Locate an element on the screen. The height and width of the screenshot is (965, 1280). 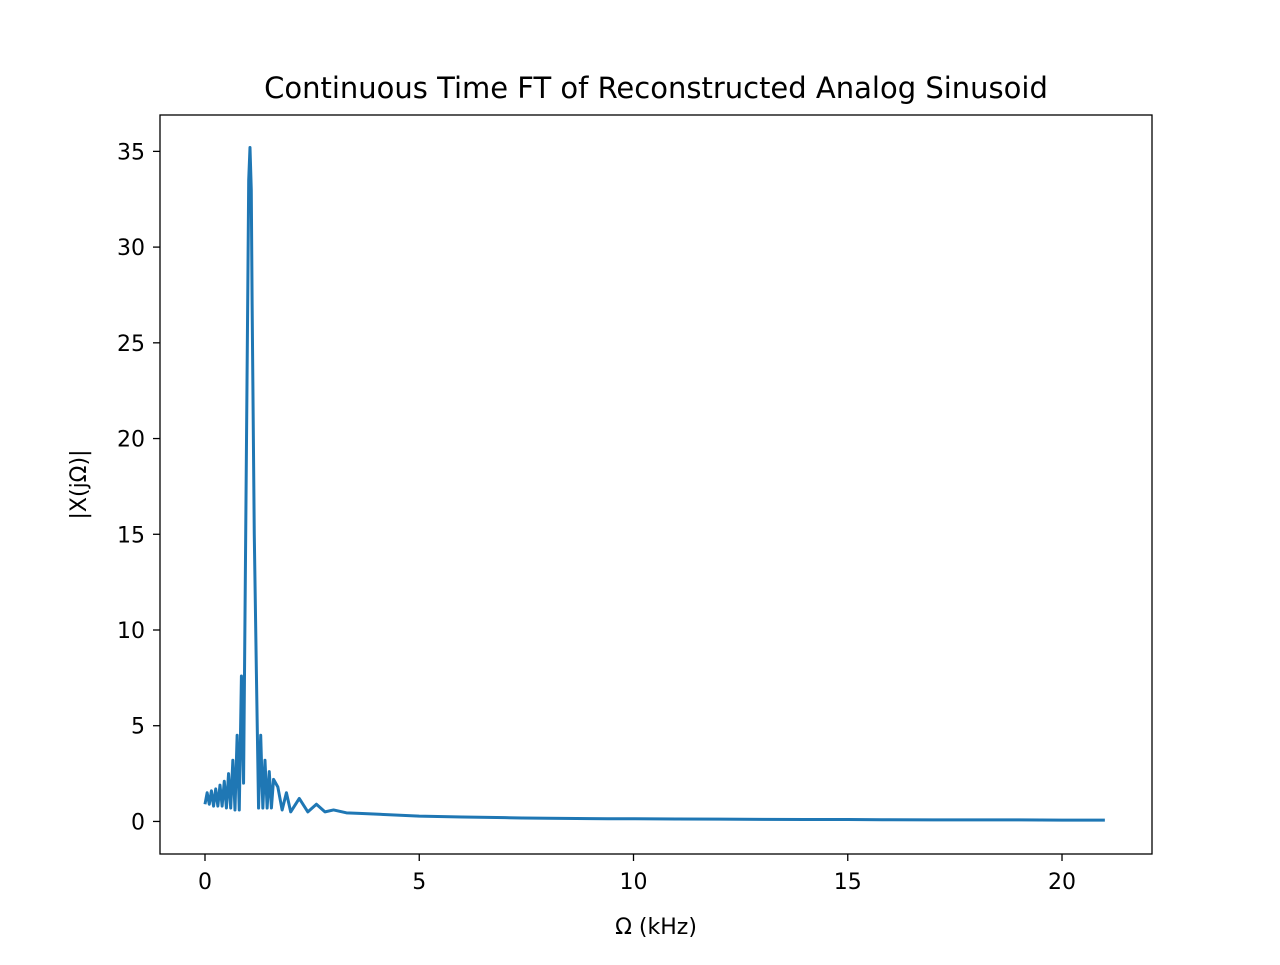
y-tick-label: 15 is located at coordinates (131, 535).